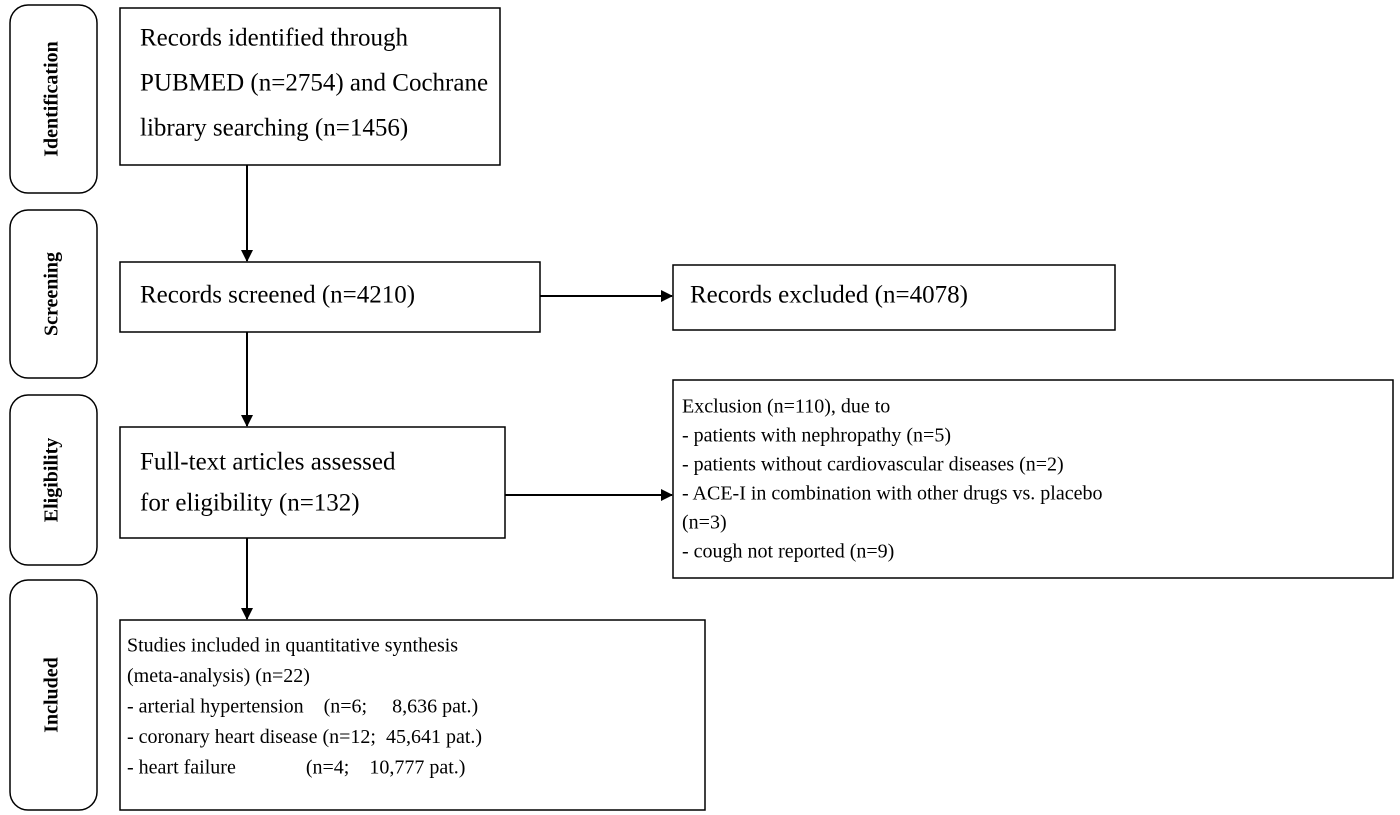  What do you see at coordinates (274, 128) in the screenshot?
I see `node-text: library searching (n=1456)` at bounding box center [274, 128].